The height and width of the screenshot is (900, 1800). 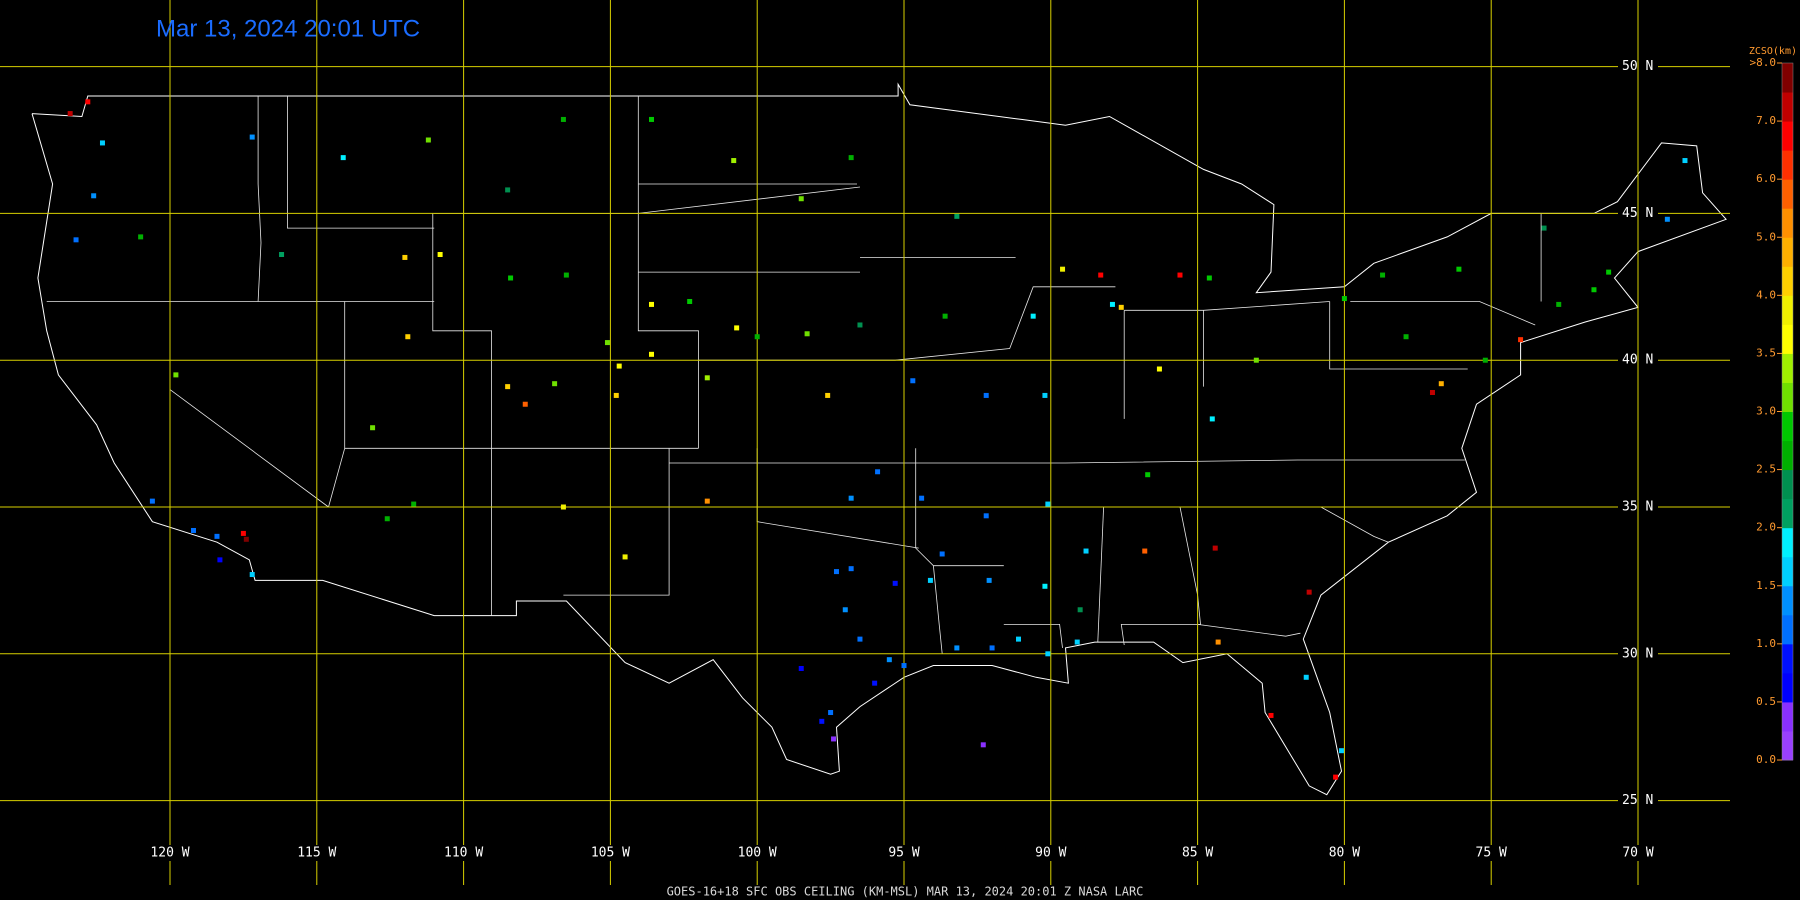 I want to click on longitude-label: 105 W, so click(x=610, y=853).